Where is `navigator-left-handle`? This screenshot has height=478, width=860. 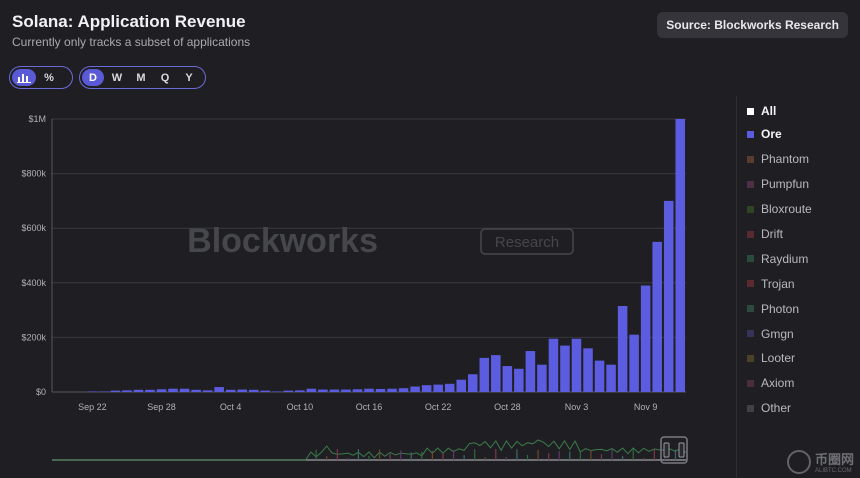 navigator-left-handle is located at coordinates (666, 450).